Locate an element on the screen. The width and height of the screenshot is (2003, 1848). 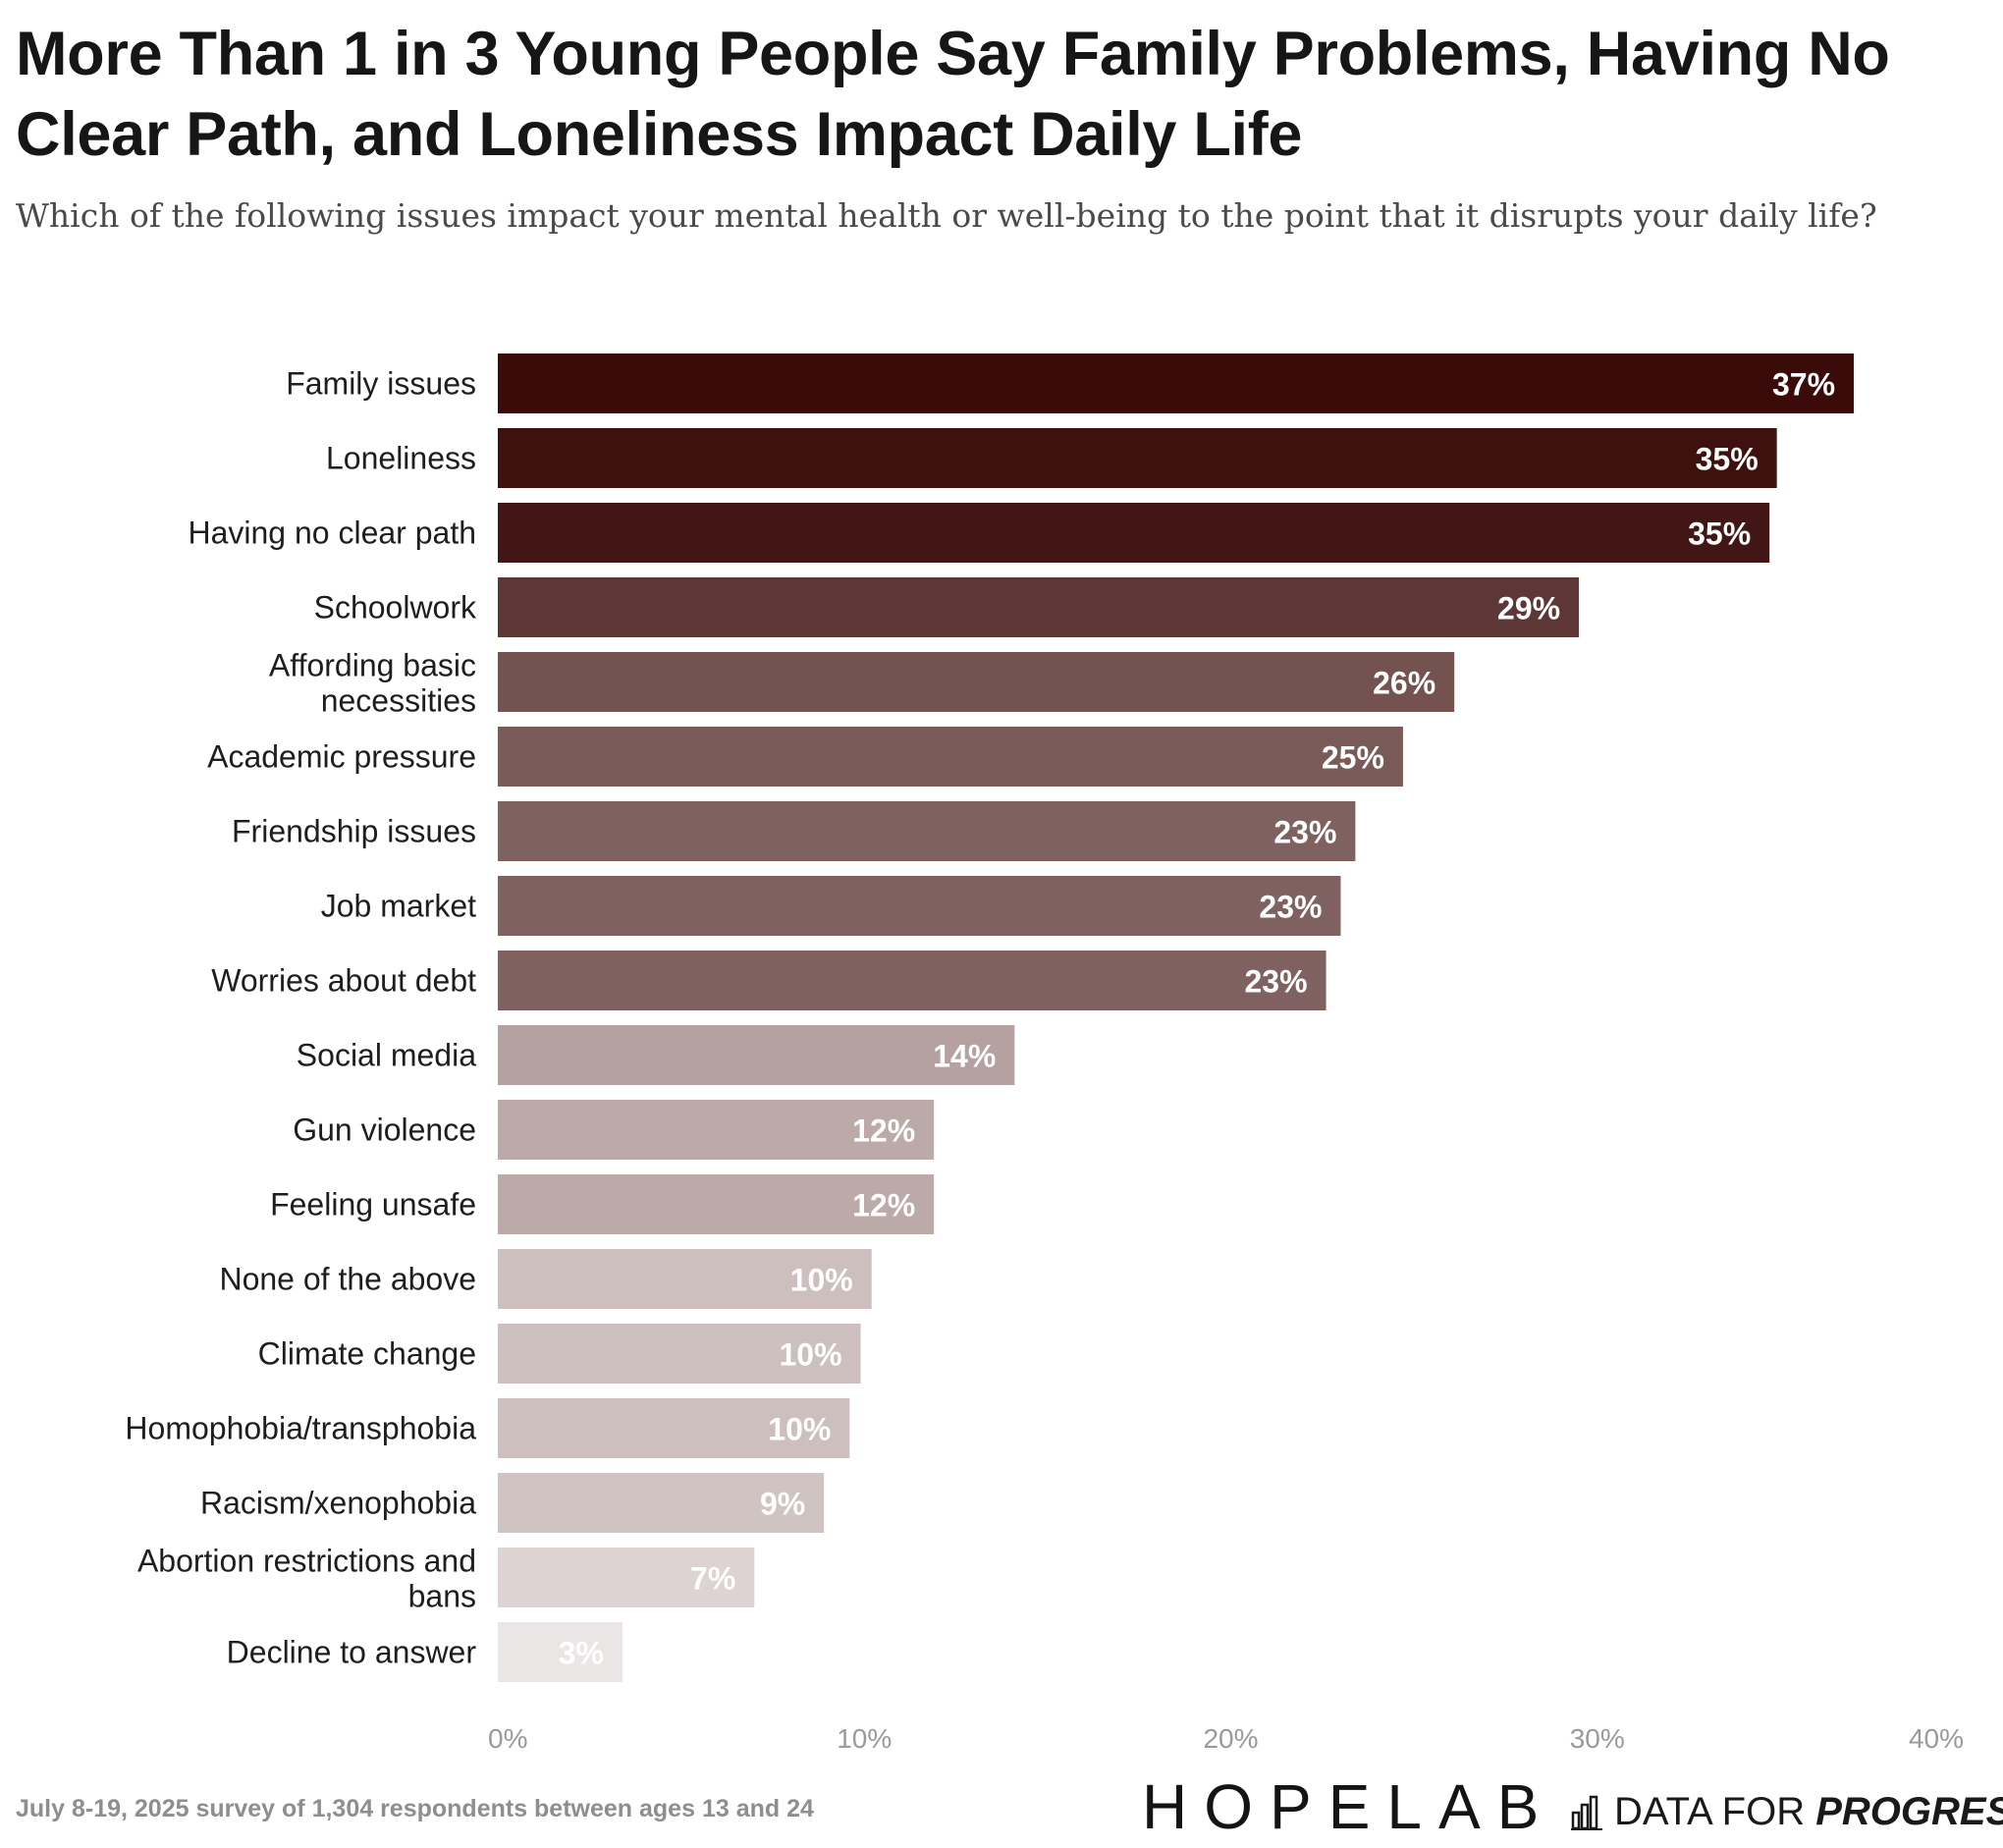
bar-feeling-unsafe is located at coordinates (716, 1204).